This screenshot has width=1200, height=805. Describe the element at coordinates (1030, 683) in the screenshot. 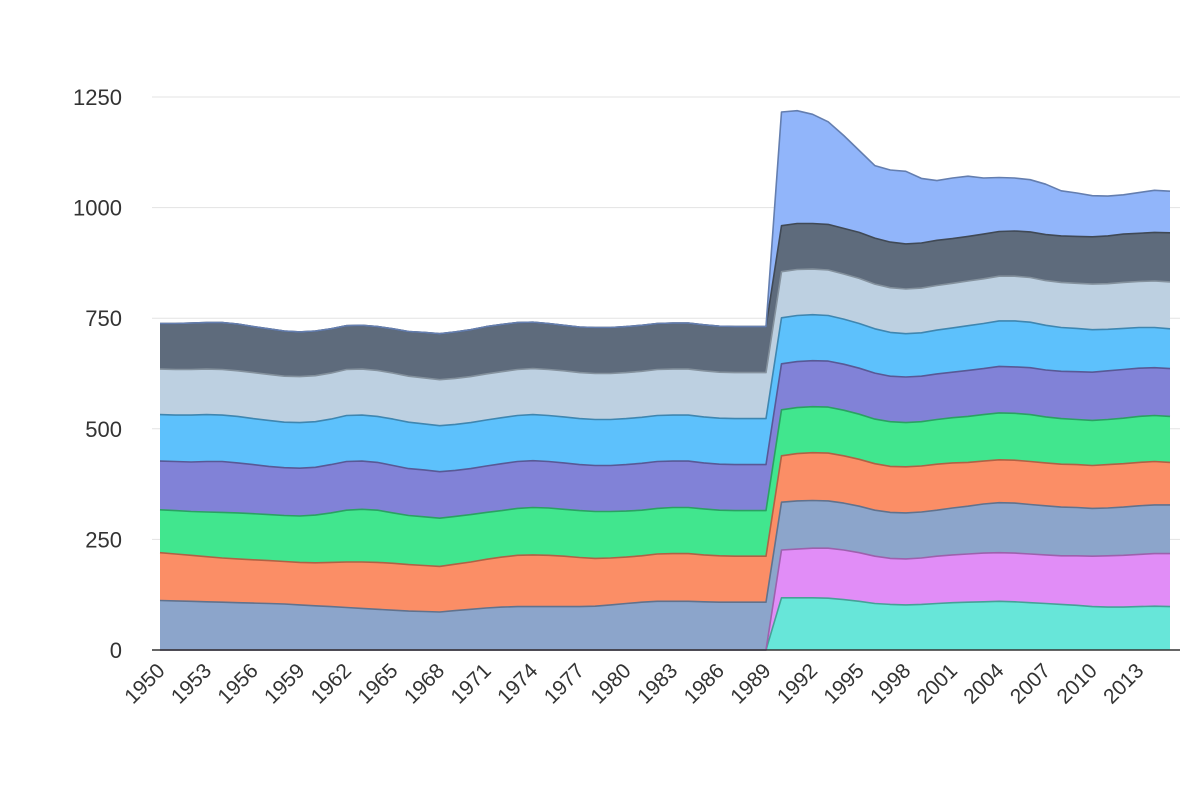

I see `x-tick-label: 2007` at that location.